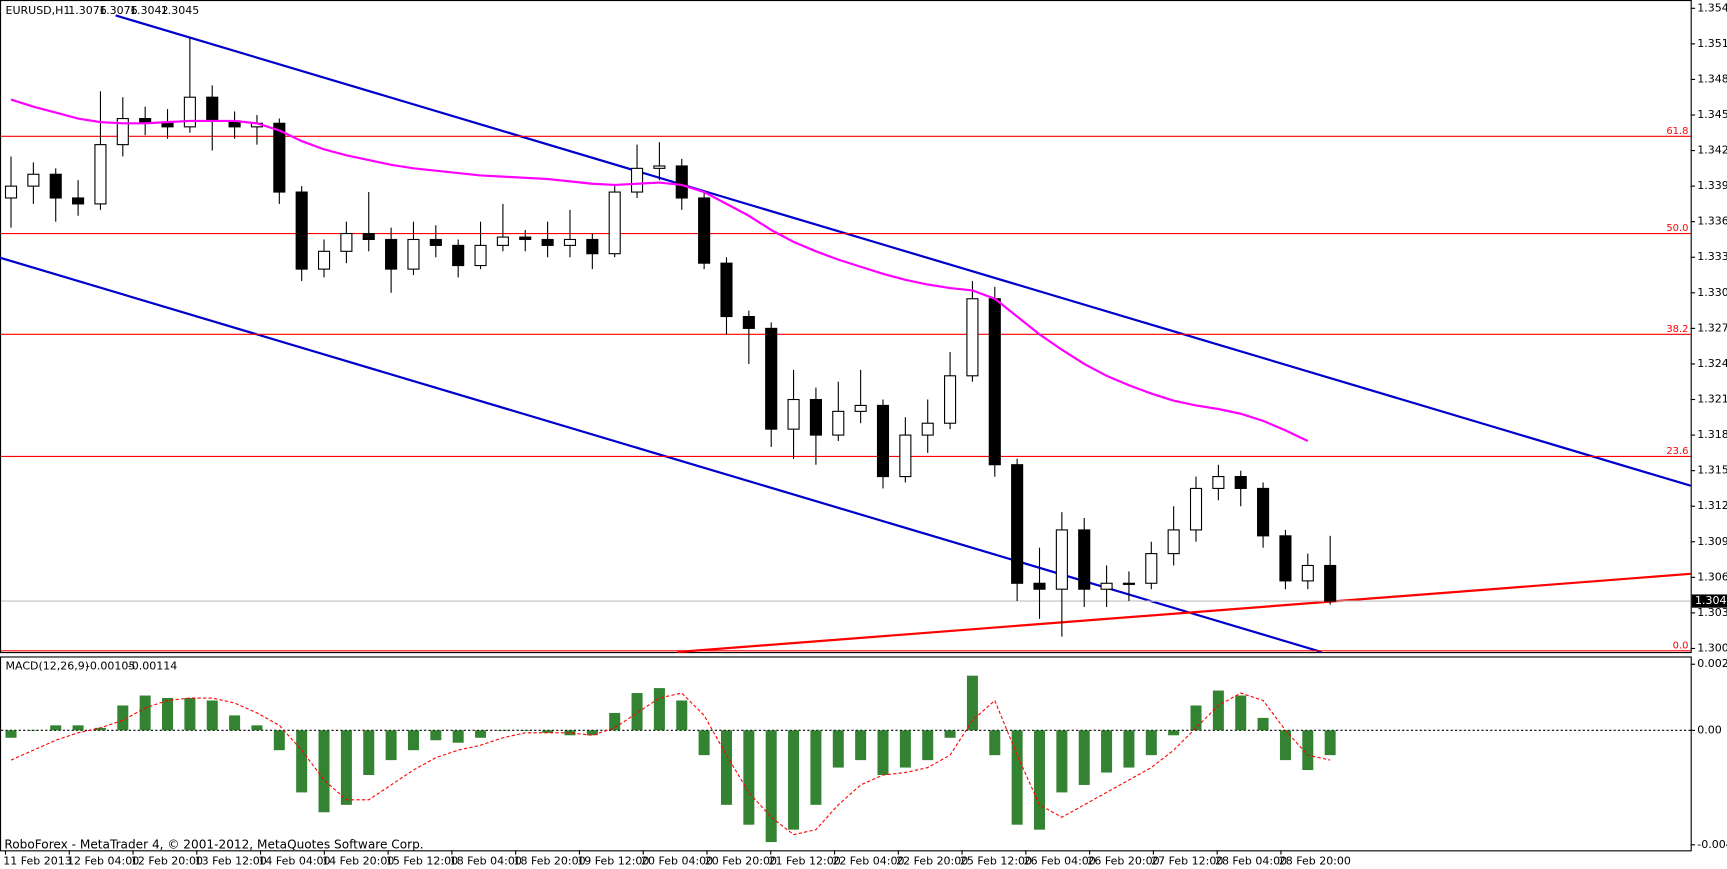 Image resolution: width=1727 pixels, height=869 pixels. Describe the element at coordinates (1060, 860) in the screenshot. I see `x-tick-label: 26 Feb 04:00` at that location.